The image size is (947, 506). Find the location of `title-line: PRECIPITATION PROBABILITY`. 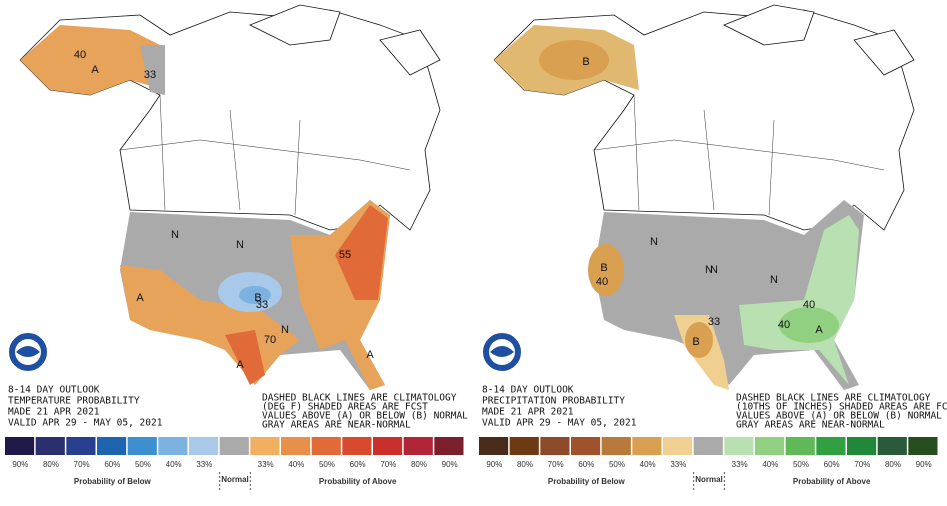

title-line: PRECIPITATION PROBABILITY is located at coordinates (553, 401).